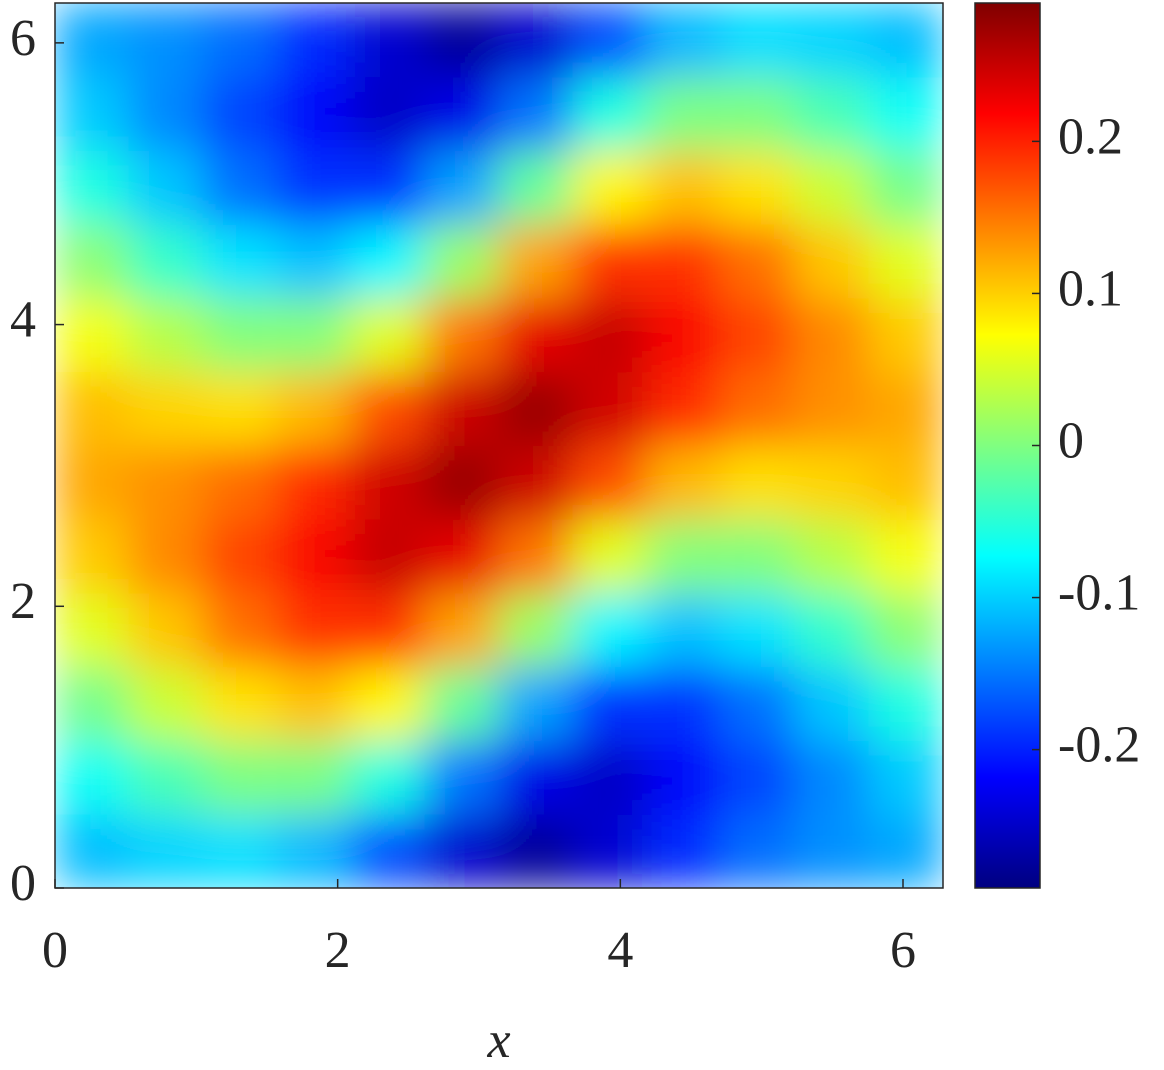 Image resolution: width=1164 pixels, height=1070 pixels. What do you see at coordinates (1007, 445) in the screenshot?
I see `colorbar` at bounding box center [1007, 445].